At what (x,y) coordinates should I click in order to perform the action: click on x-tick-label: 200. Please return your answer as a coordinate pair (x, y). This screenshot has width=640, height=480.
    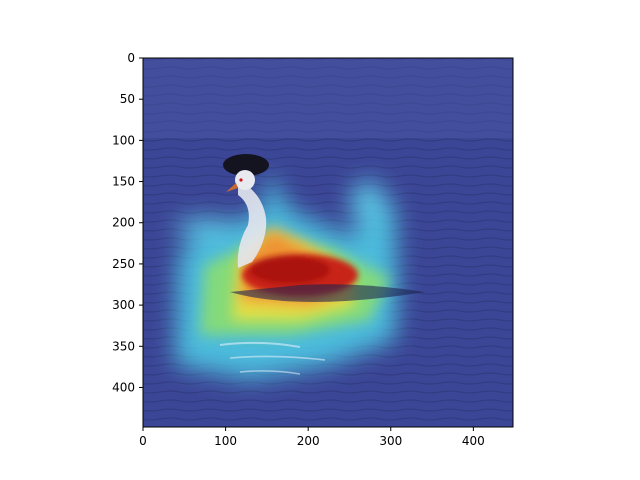
    Looking at the image, I should click on (308, 441).